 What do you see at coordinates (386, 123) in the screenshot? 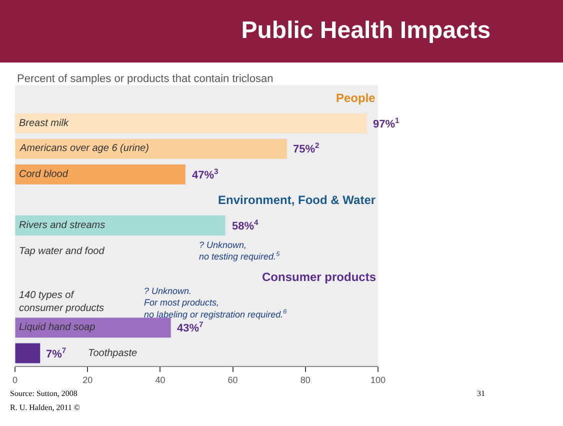
I see `data-label: 97%$^{1}$` at bounding box center [386, 123].